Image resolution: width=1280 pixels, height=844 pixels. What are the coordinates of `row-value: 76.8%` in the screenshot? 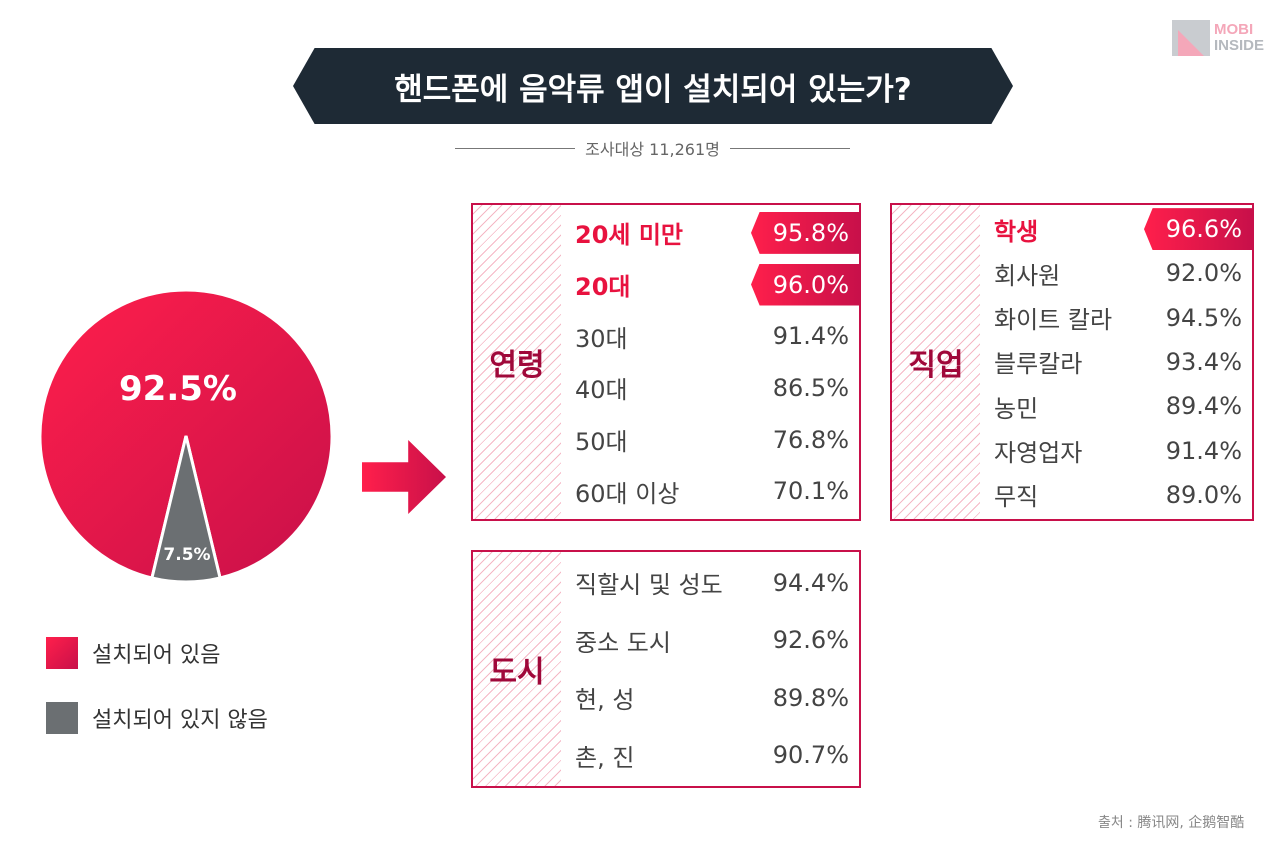 It's located at (810, 439).